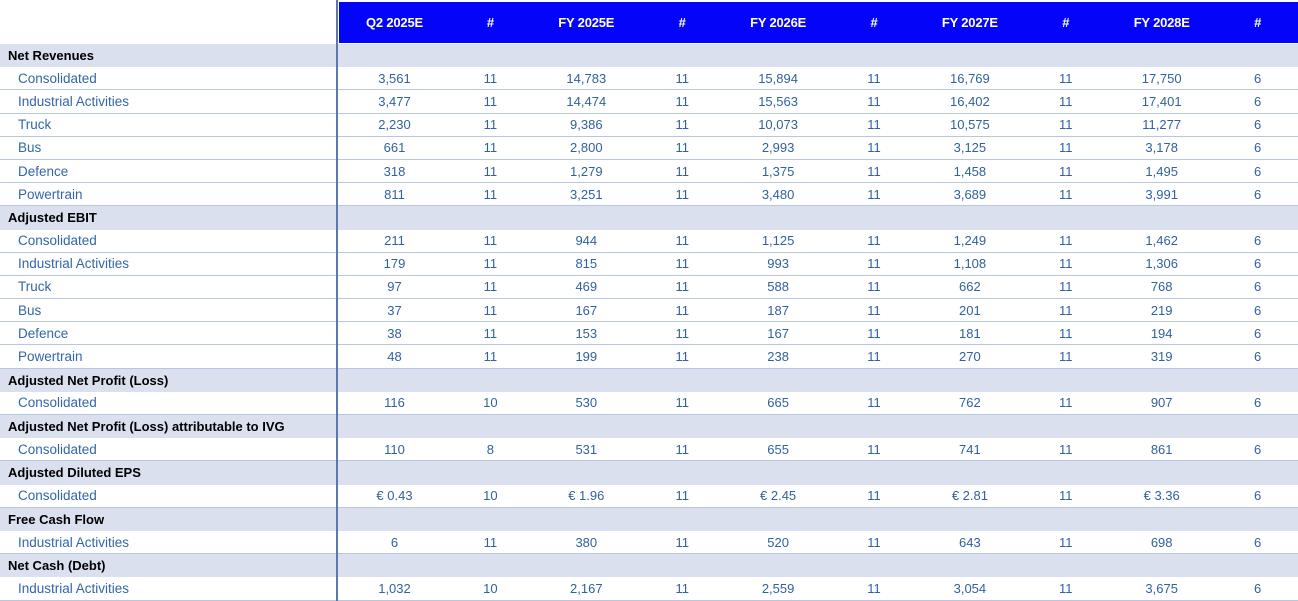  What do you see at coordinates (74, 473) in the screenshot?
I see `section-title: Adjusted Diluted EPS` at bounding box center [74, 473].